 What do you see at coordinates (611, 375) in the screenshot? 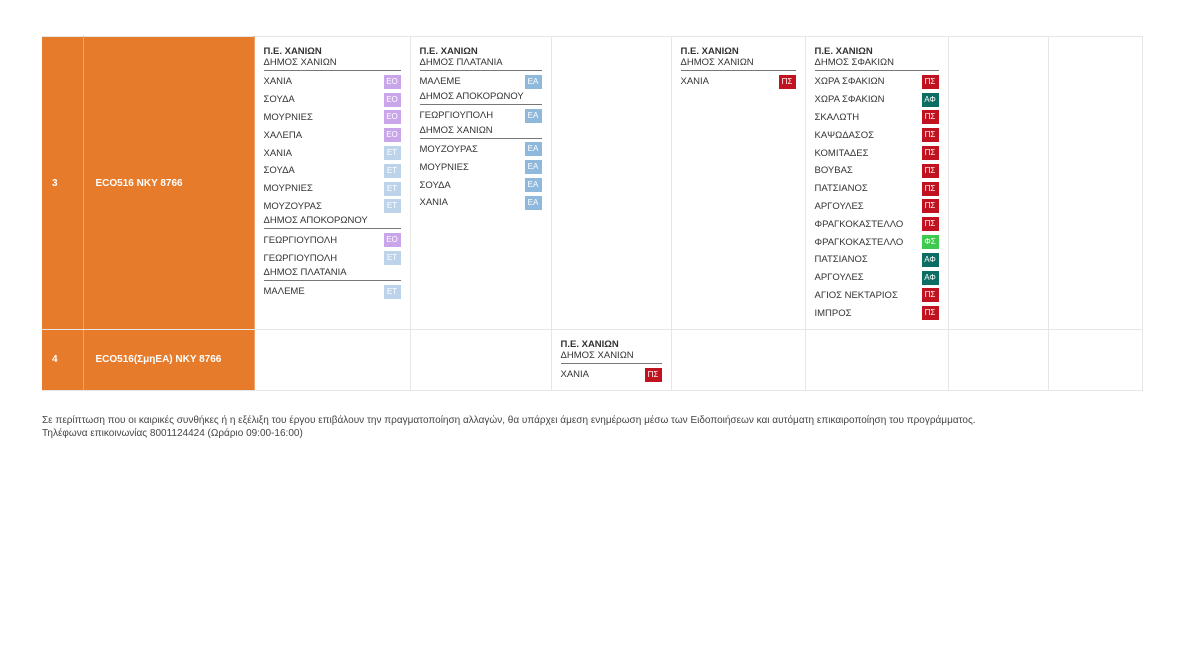
I see `location-item: ΧΑΝΙΑ ΠΣ` at bounding box center [611, 375].